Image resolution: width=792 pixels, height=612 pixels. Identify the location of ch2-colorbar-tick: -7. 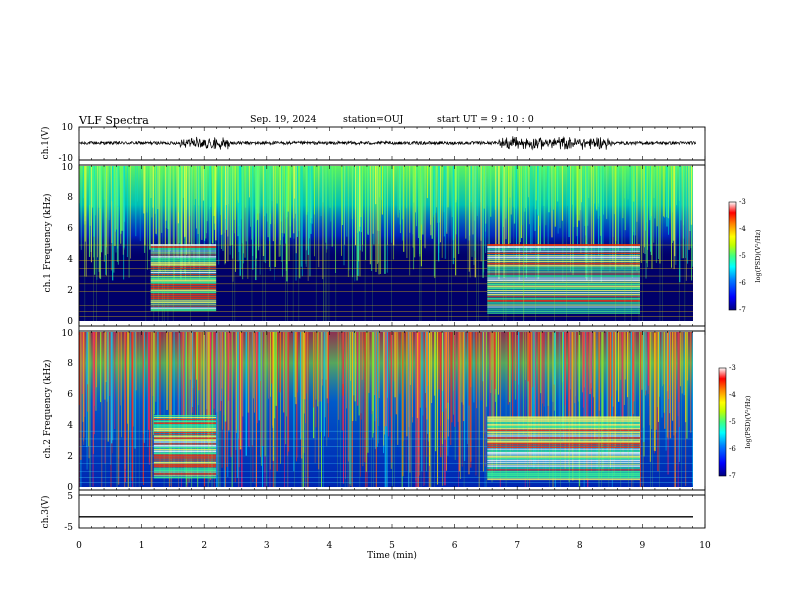
(732, 476).